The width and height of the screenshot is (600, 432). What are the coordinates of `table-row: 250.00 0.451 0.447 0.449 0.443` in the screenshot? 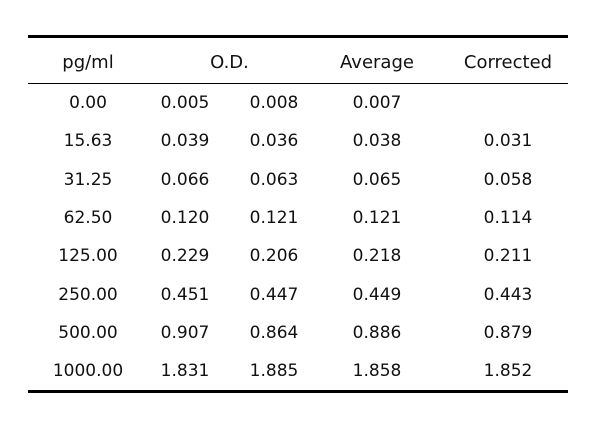 It's located at (298, 294).